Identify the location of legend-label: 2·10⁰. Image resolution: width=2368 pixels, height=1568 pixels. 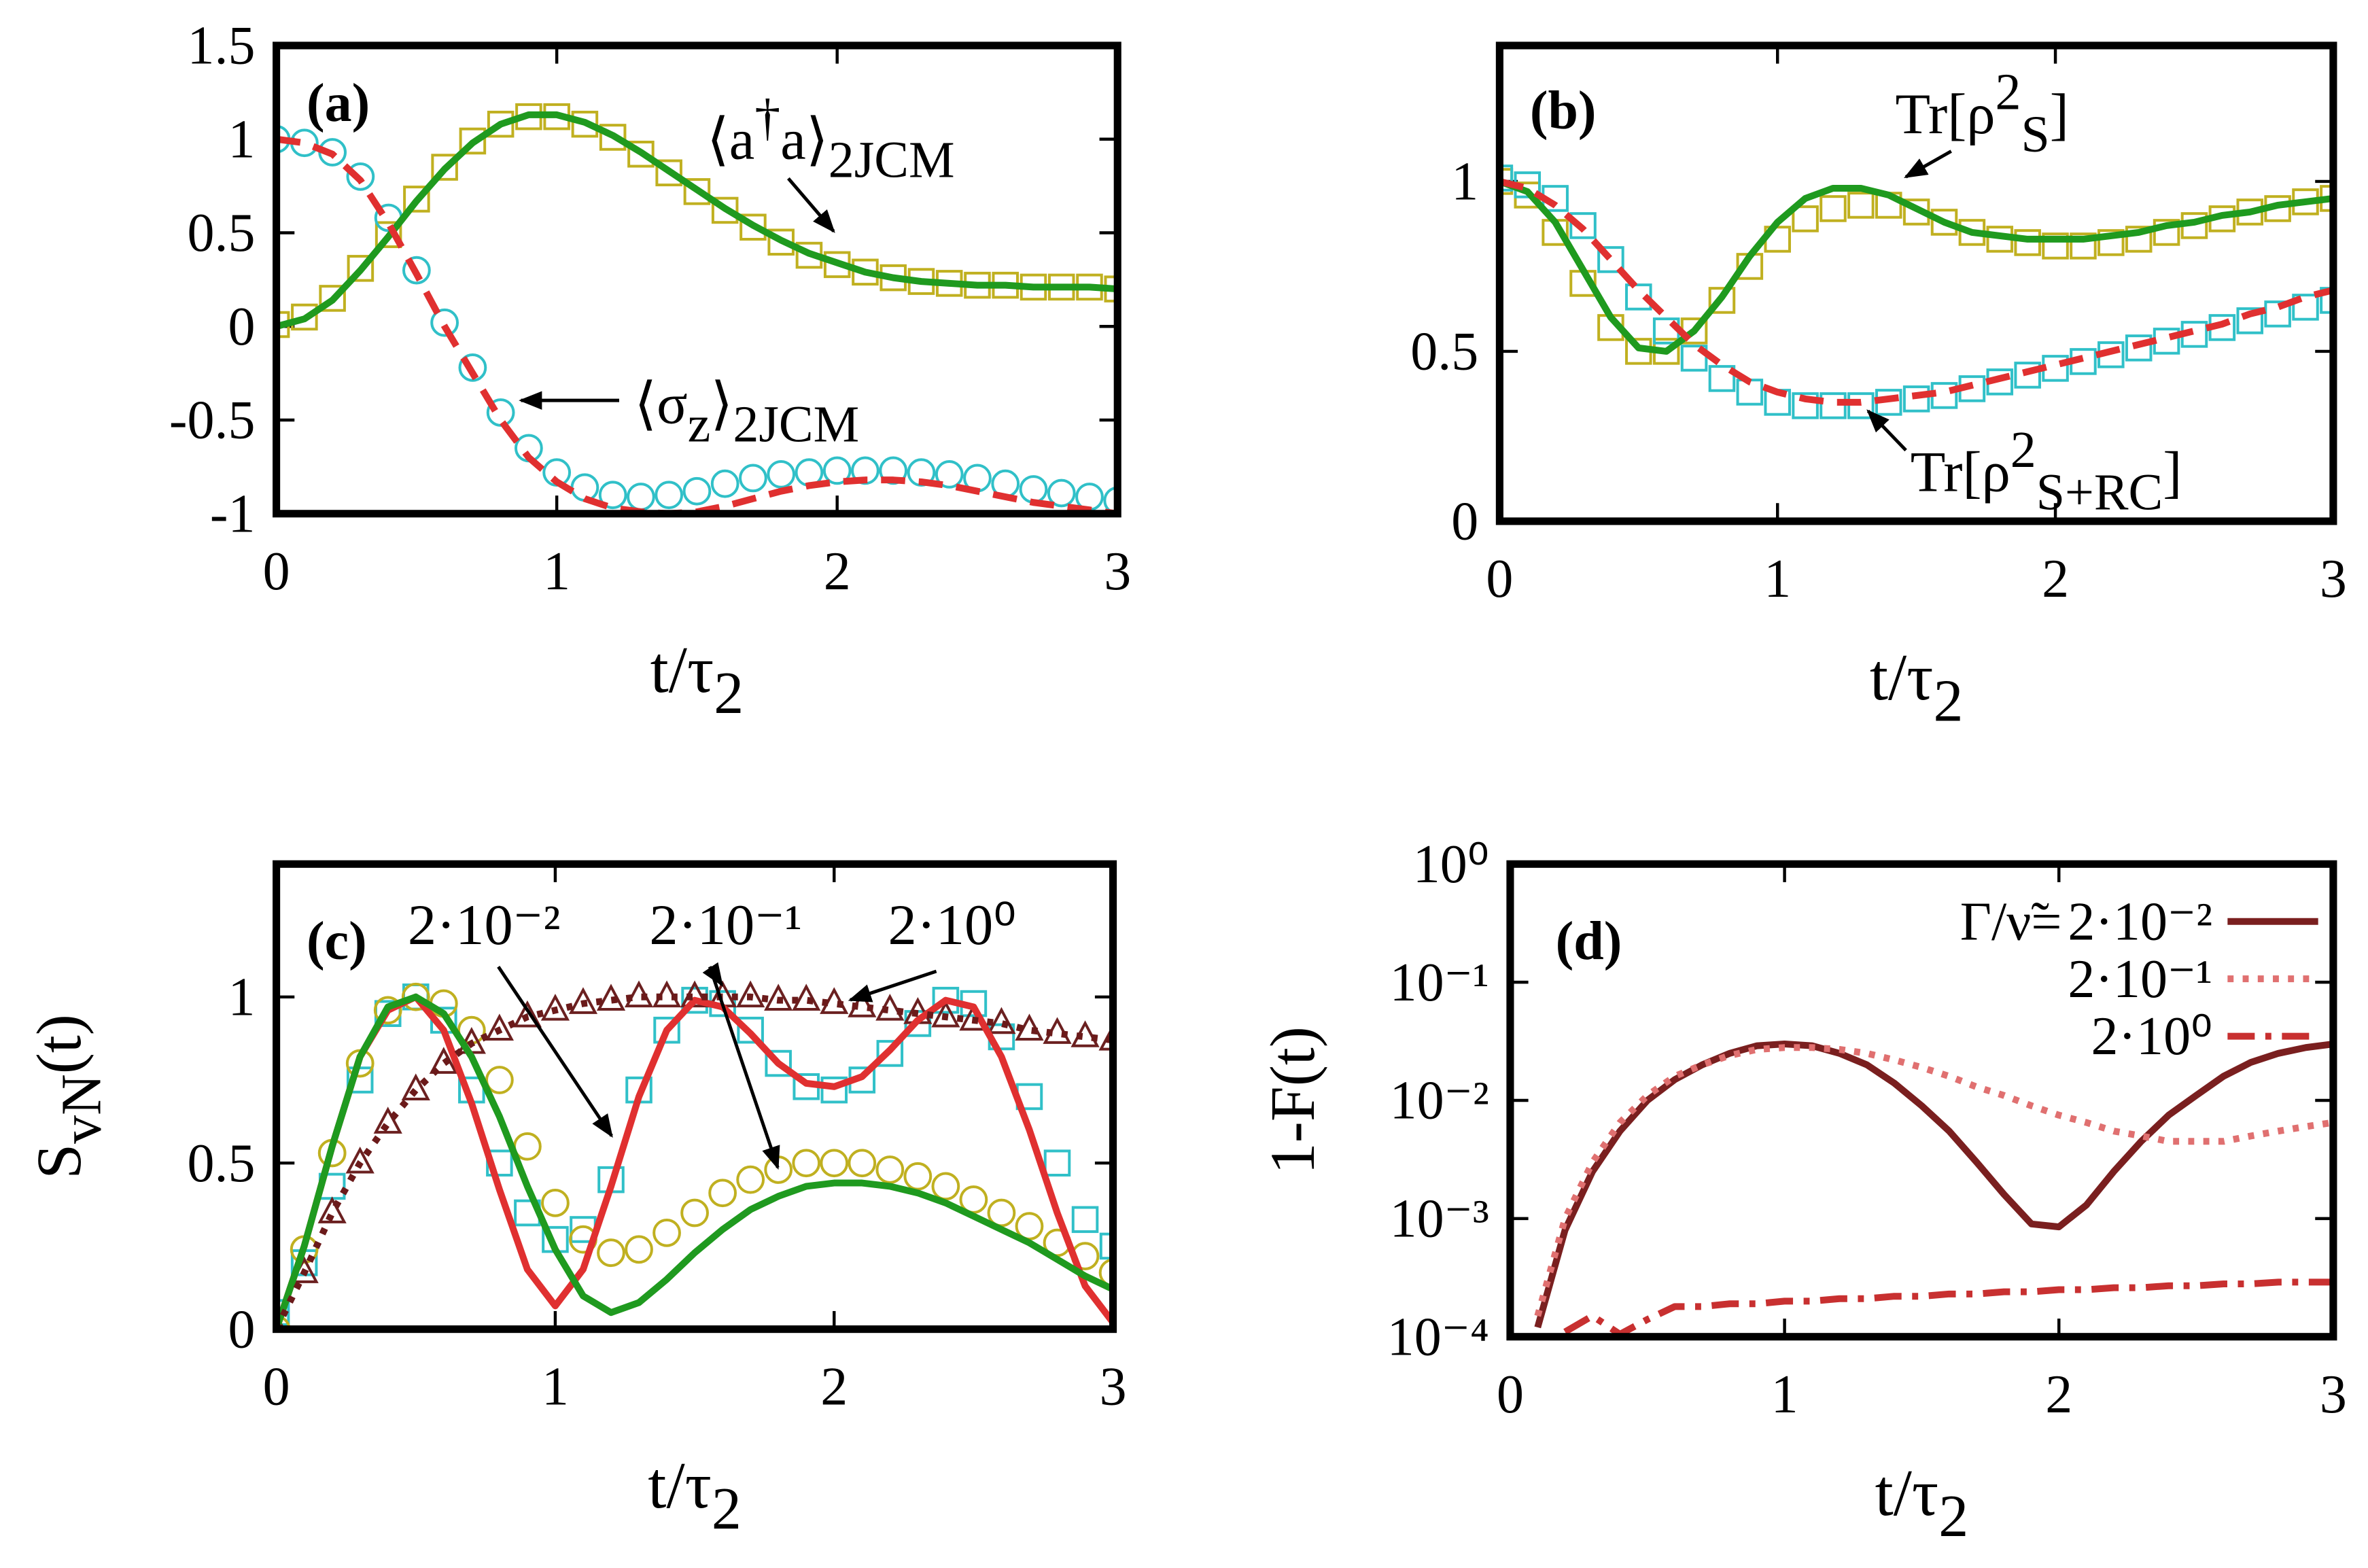
(2151, 1036).